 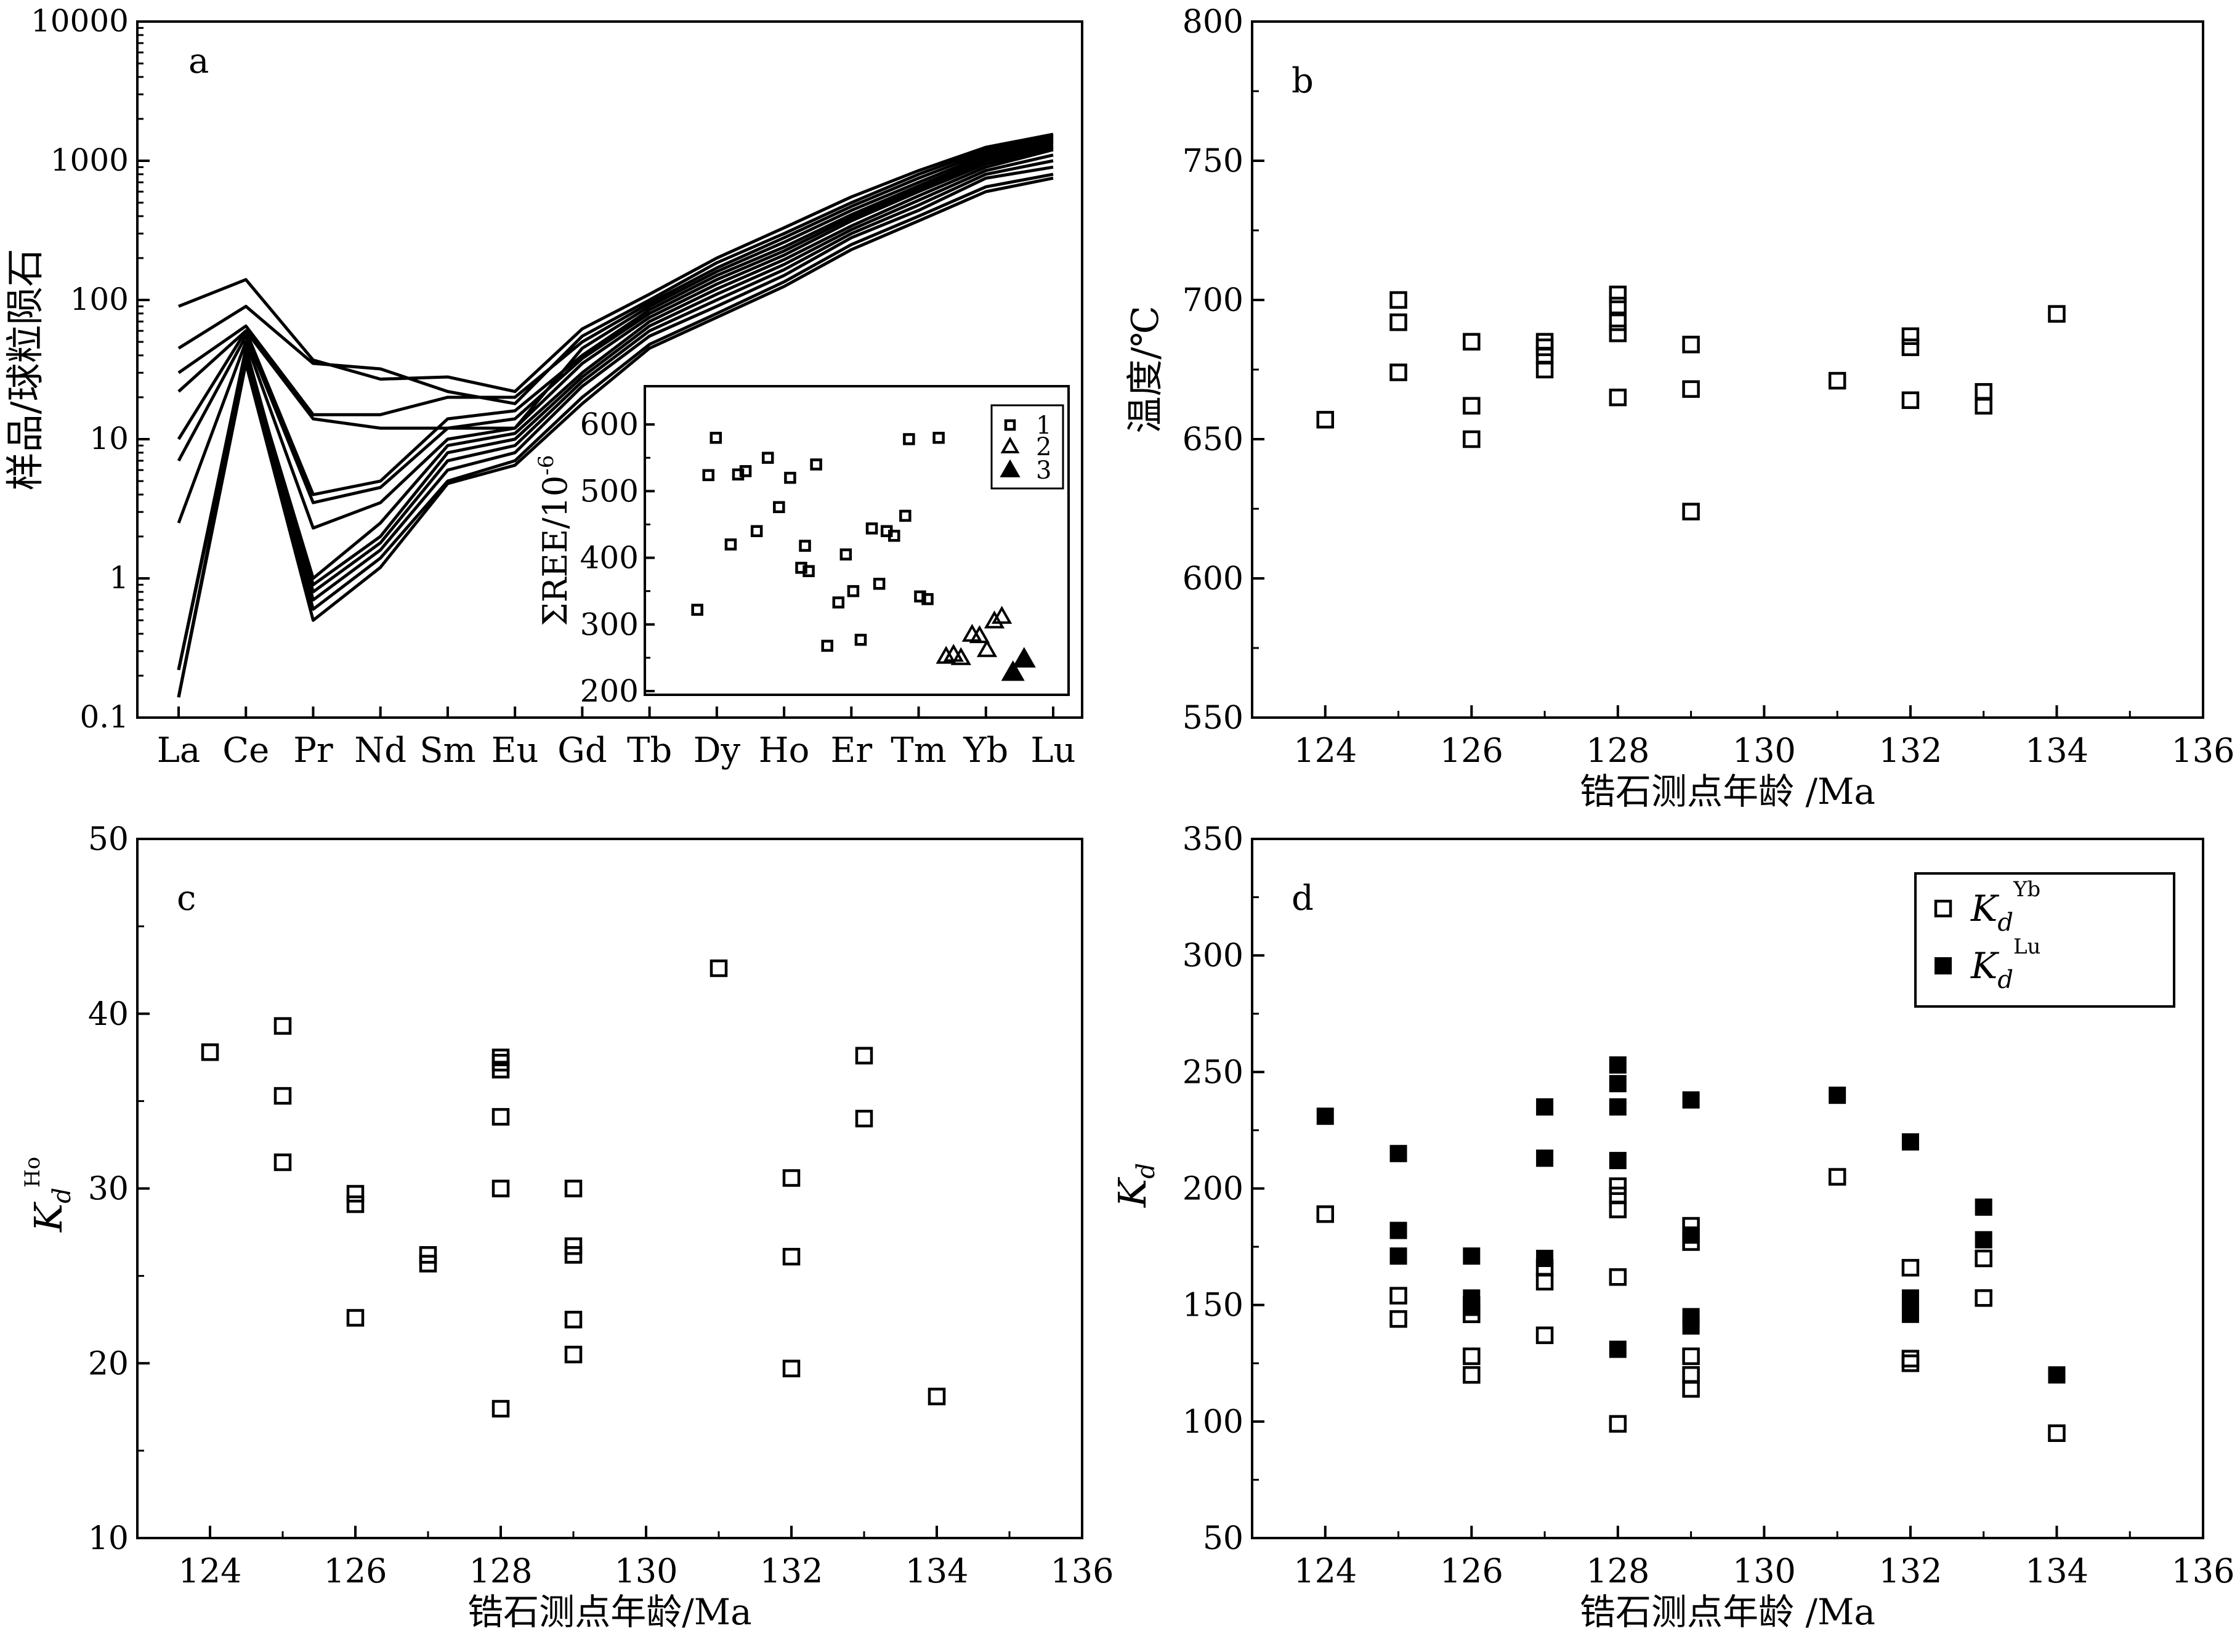 I want to click on x-axis-label: 锆石测点年龄 /Ma, so click(x=1727, y=791).